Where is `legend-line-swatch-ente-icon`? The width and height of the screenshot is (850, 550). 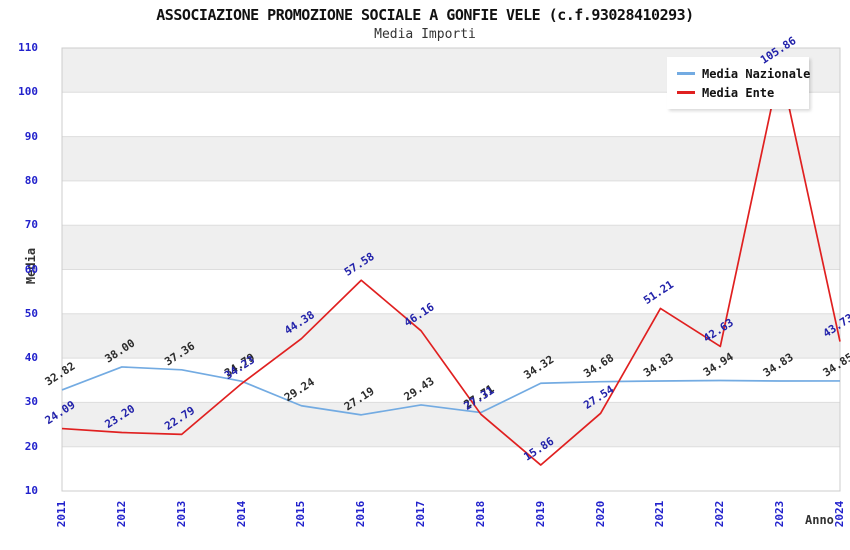 legend-line-swatch-ente-icon is located at coordinates (686, 92).